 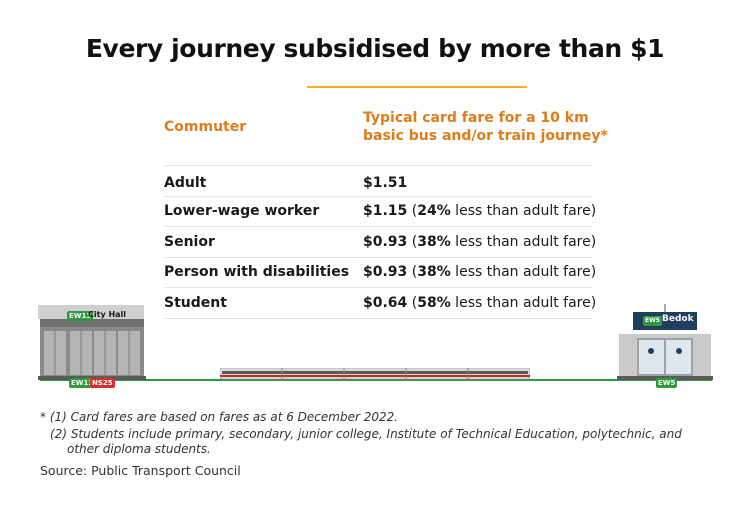 I want to click on fare-discount: 58%, so click(x=434, y=303).